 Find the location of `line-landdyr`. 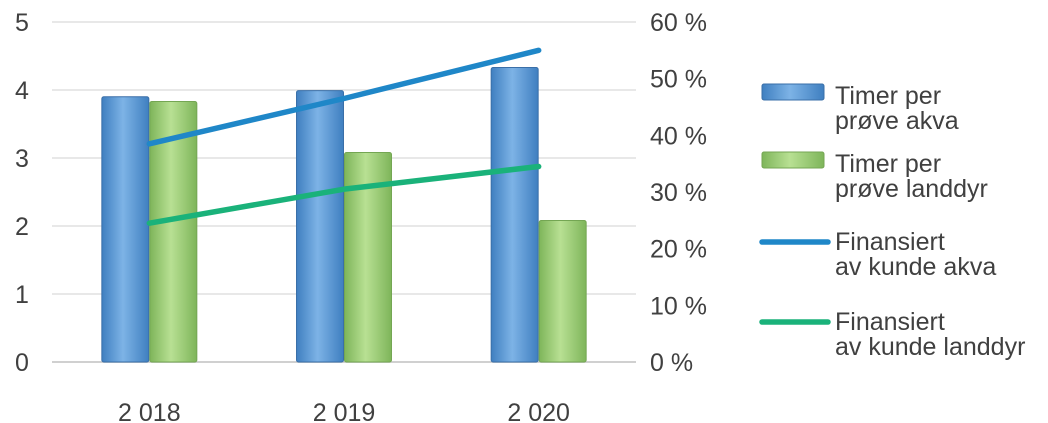

line-landdyr is located at coordinates (344, 194).